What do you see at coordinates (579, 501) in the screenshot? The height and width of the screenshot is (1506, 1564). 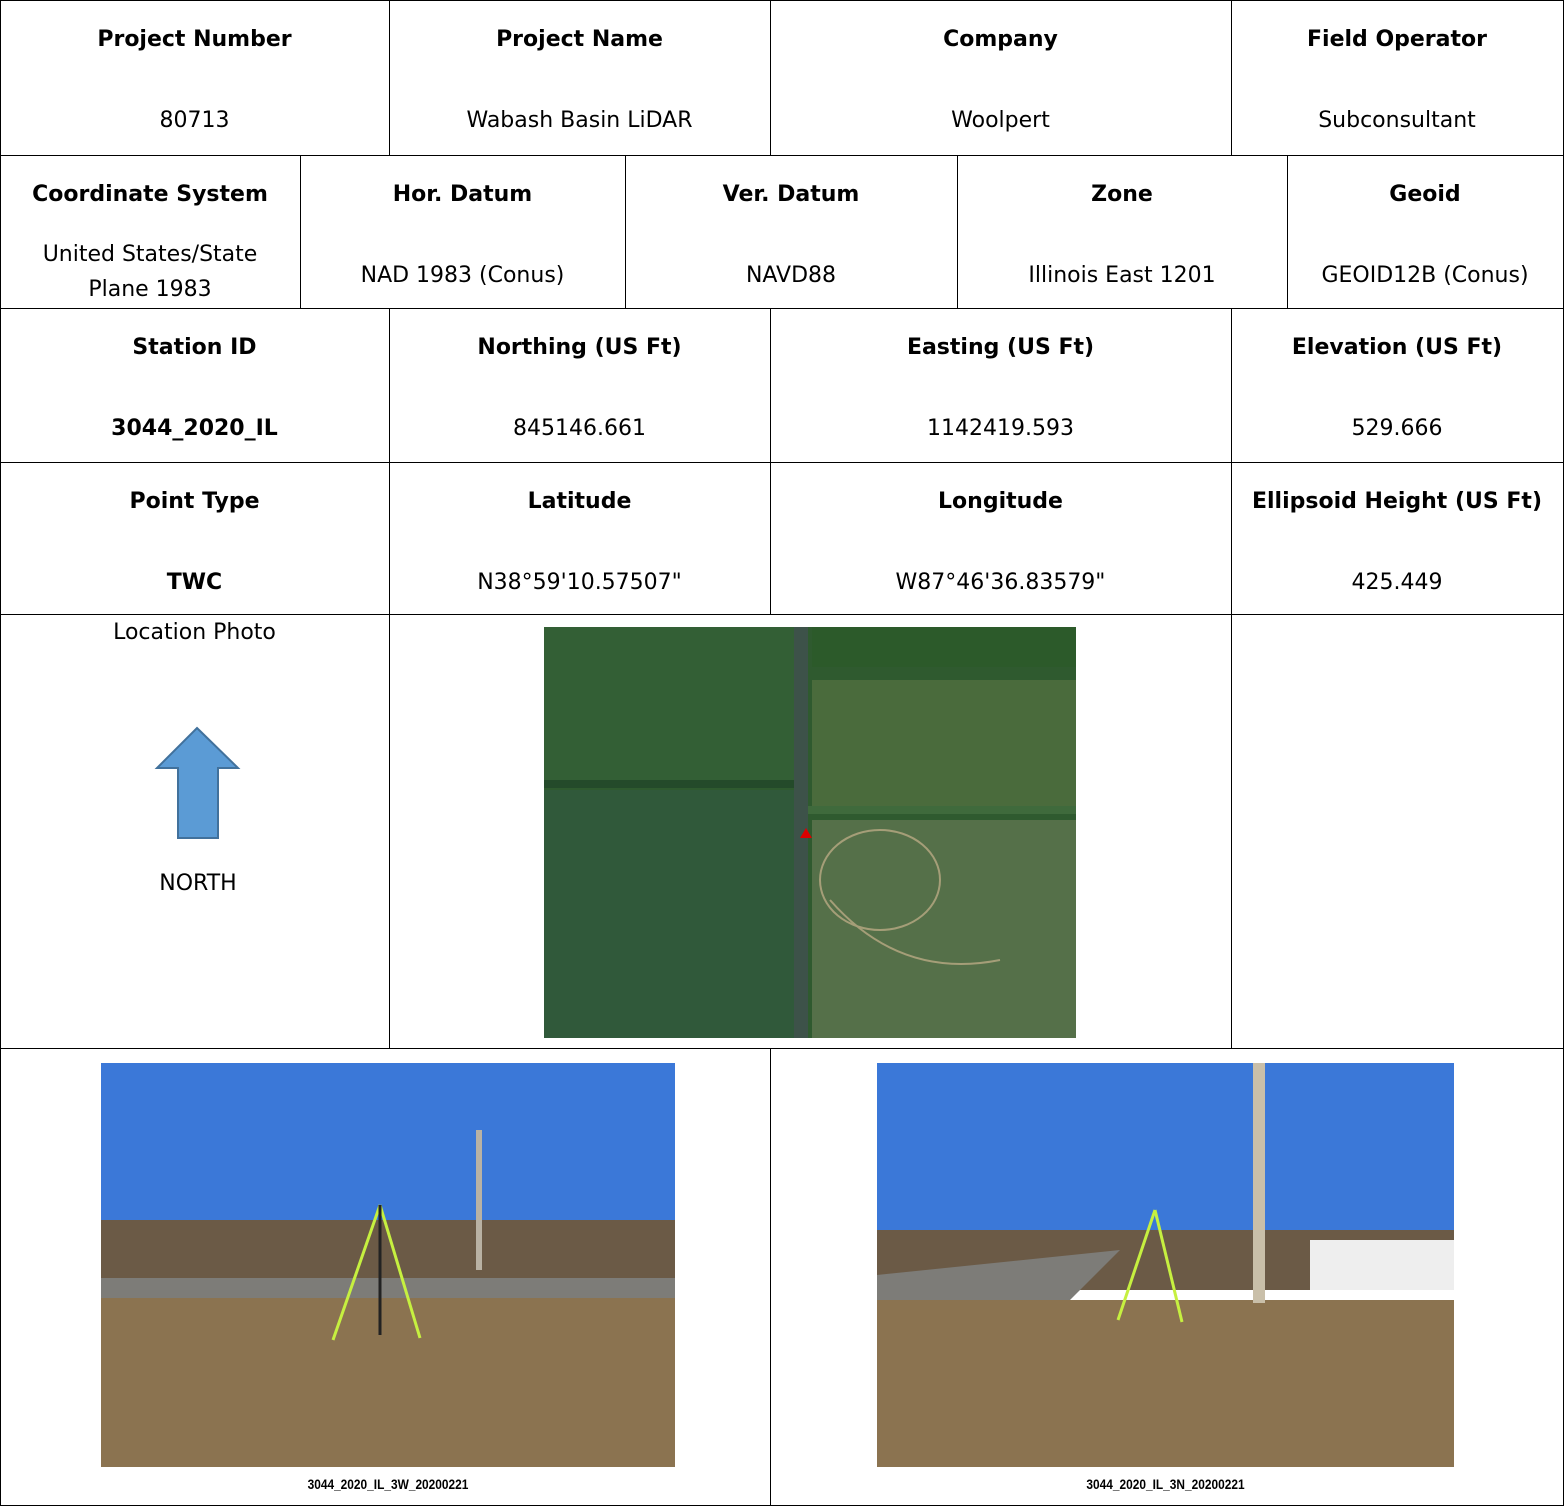 I see `field-label: Latitude` at bounding box center [579, 501].